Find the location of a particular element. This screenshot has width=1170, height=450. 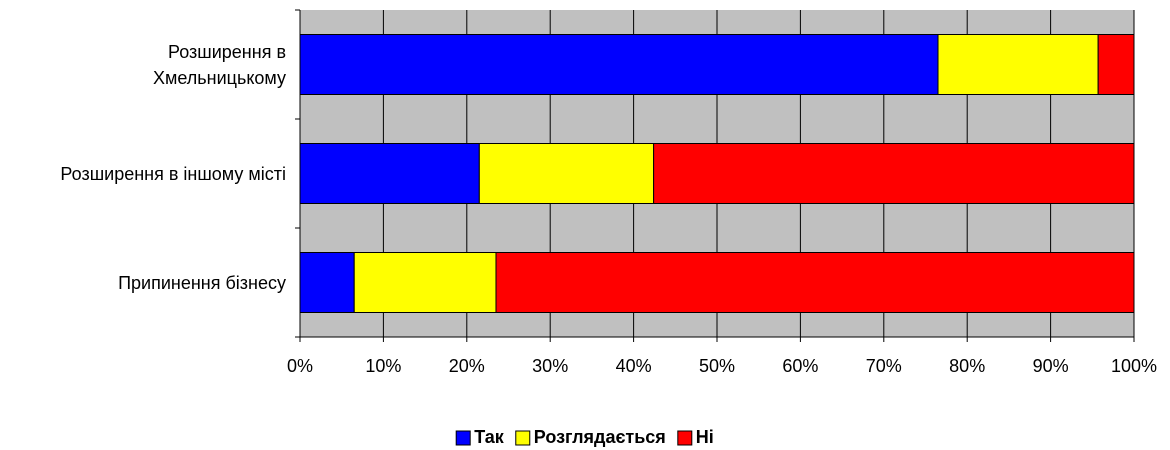

legend-label: Так is located at coordinates (489, 437).